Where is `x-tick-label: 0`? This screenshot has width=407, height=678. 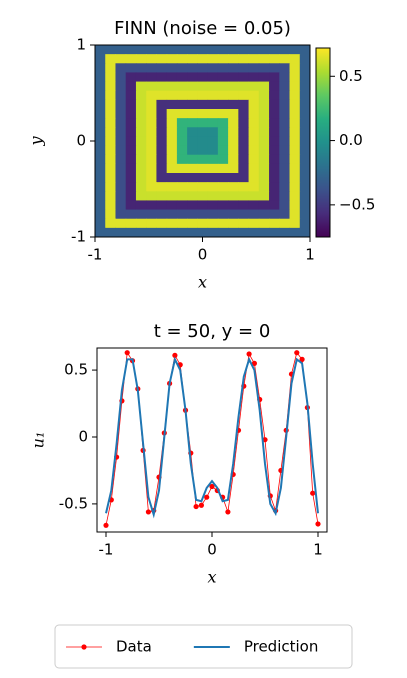
x-tick-label: 0 is located at coordinates (212, 550).